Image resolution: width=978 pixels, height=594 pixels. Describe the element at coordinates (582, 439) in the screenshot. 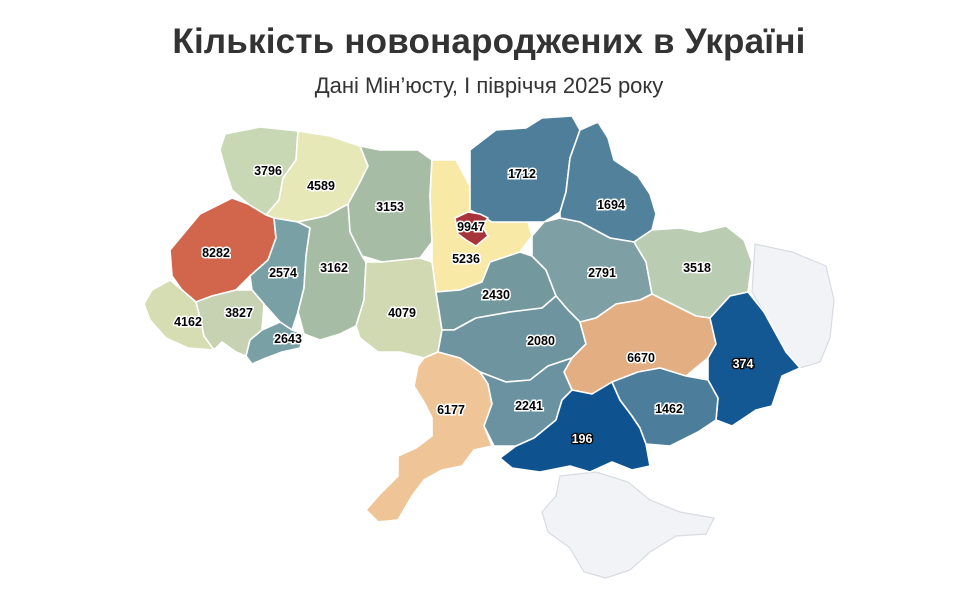

I see `region-value-label-22: 196` at that location.